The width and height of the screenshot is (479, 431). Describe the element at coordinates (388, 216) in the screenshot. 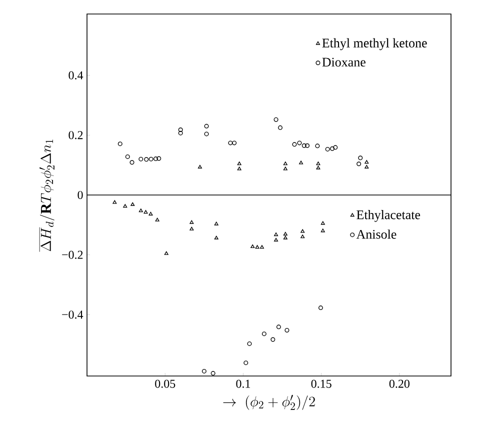

I see `legend-label: Ethylacetate` at that location.